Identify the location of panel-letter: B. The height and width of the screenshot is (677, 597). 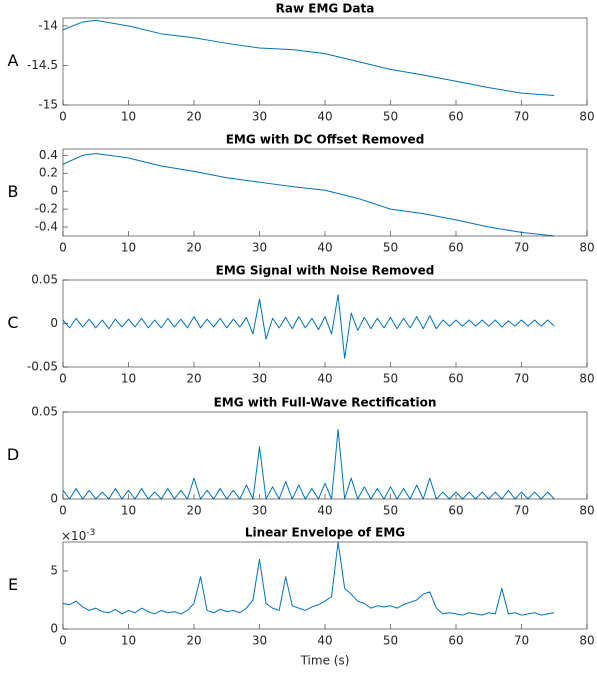
(13, 191).